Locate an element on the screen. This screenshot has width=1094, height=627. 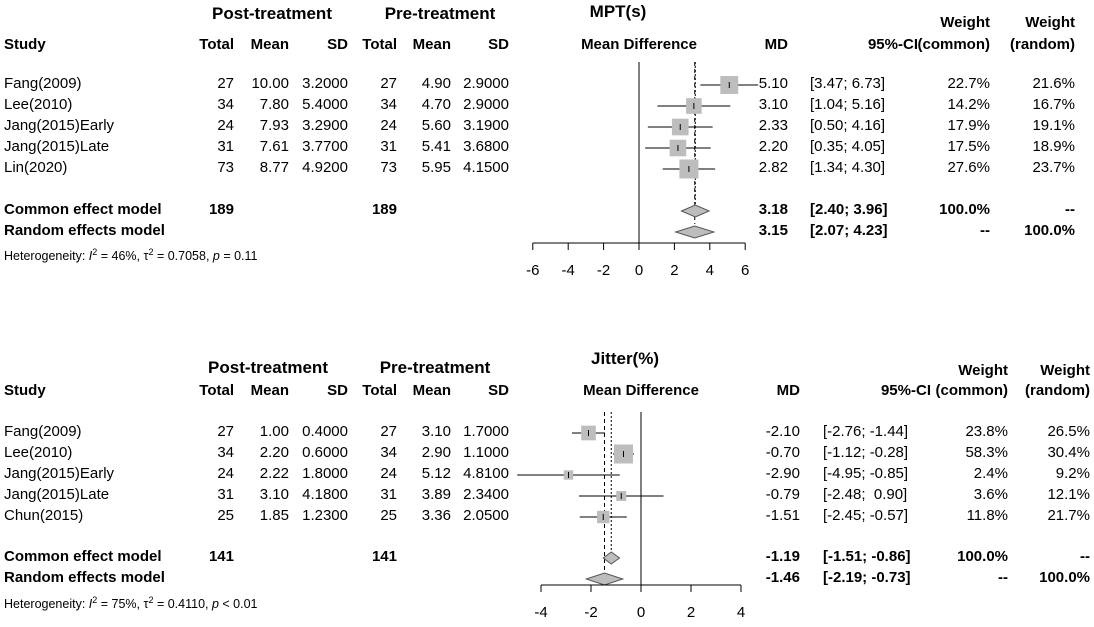
plot1-pre-total: 24 is located at coordinates (388, 125).